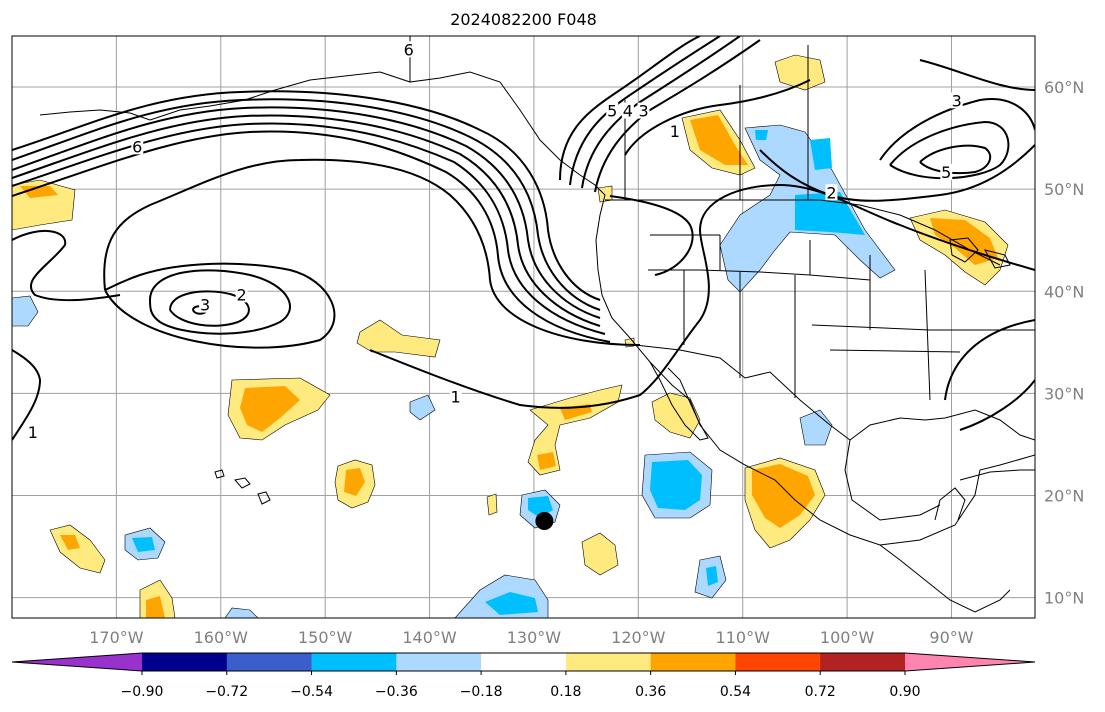 Image resolution: width=1105 pixels, height=712 pixels. I want to click on map-title: 2024082200 F048, so click(523, 19).